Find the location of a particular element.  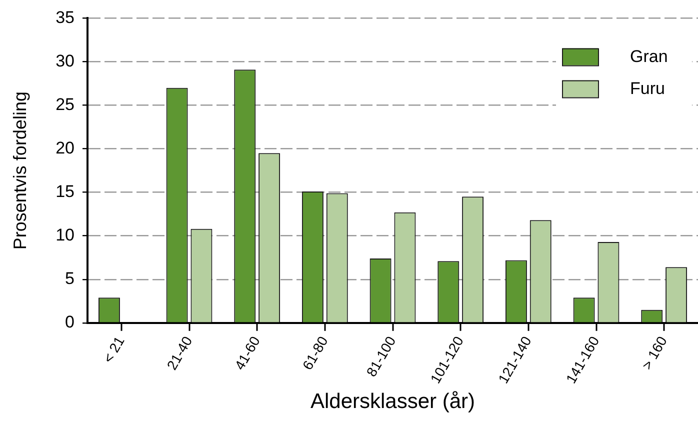

y-axis-title: Prosentvis fordeling is located at coordinates (20, 171).